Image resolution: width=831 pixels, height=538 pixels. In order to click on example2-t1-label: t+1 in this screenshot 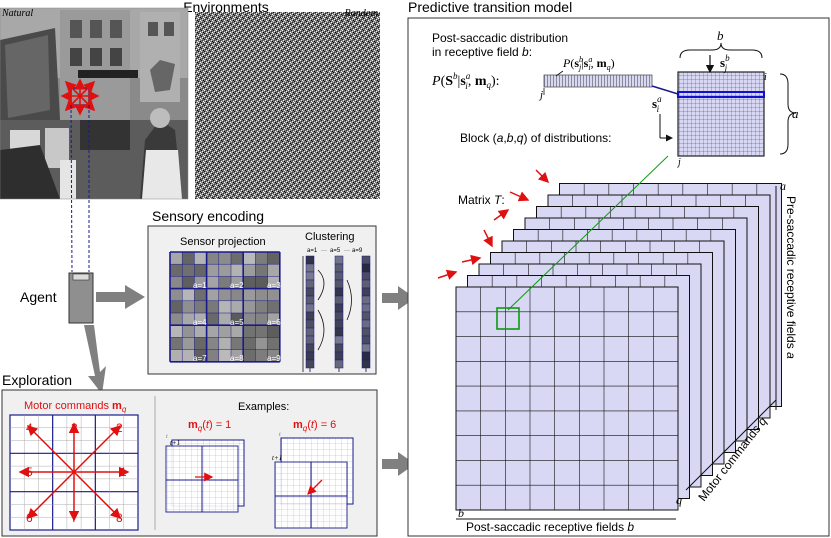, I will do `click(277, 458)`.